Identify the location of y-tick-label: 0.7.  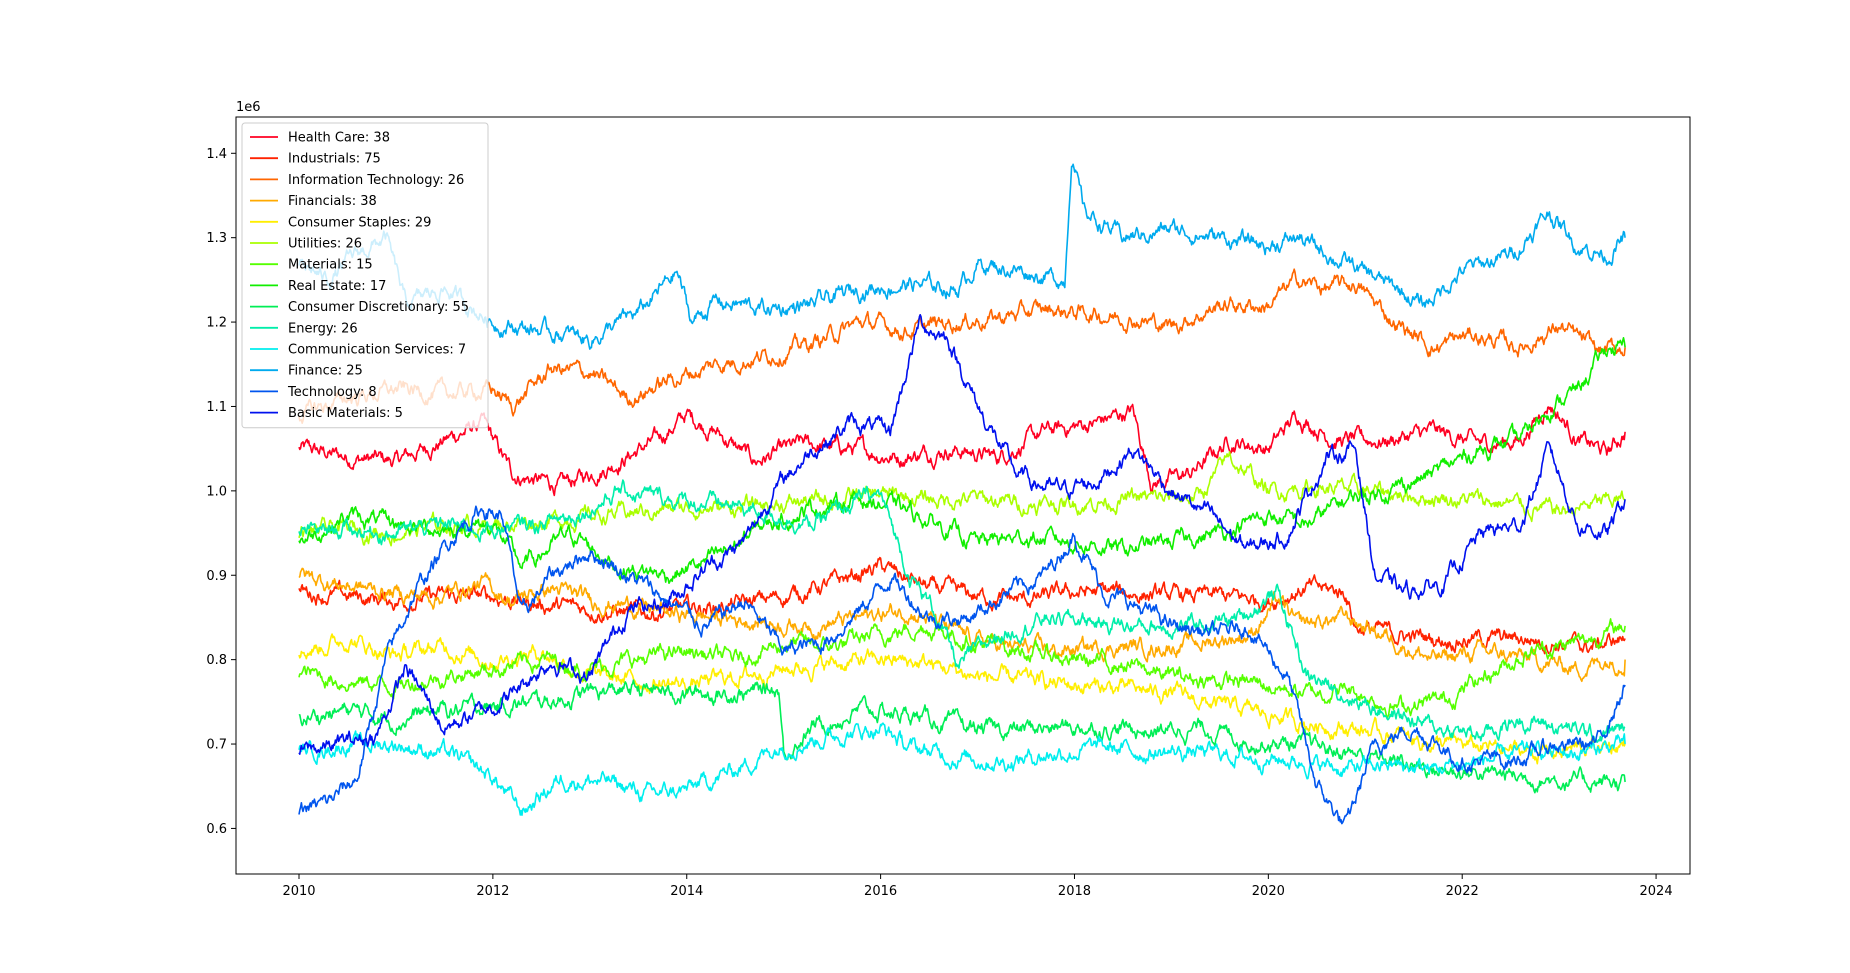
(216, 745).